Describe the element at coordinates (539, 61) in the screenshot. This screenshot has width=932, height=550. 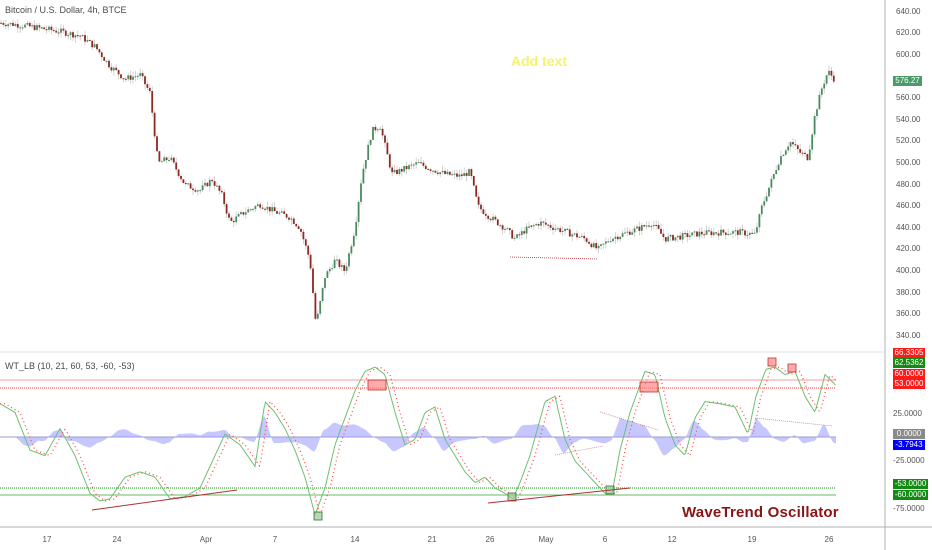
I see `add-text-annotation: Add text` at that location.